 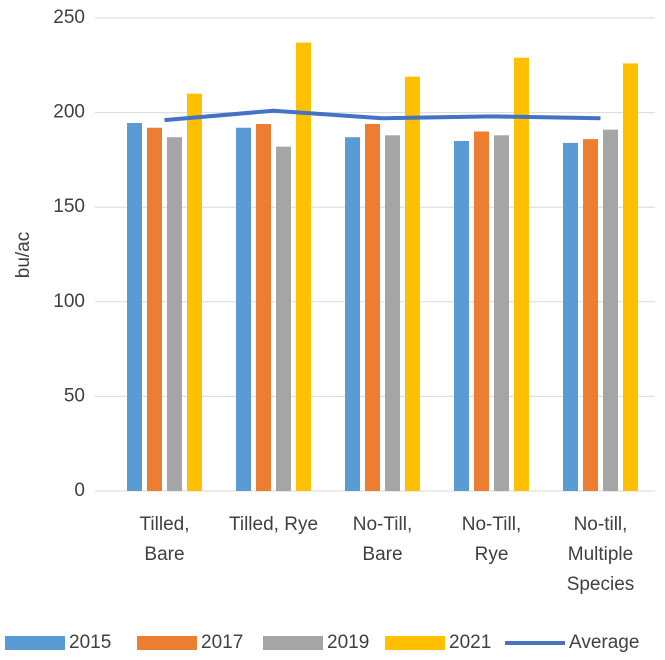 I want to click on legend-label: Average, so click(x=604, y=642).